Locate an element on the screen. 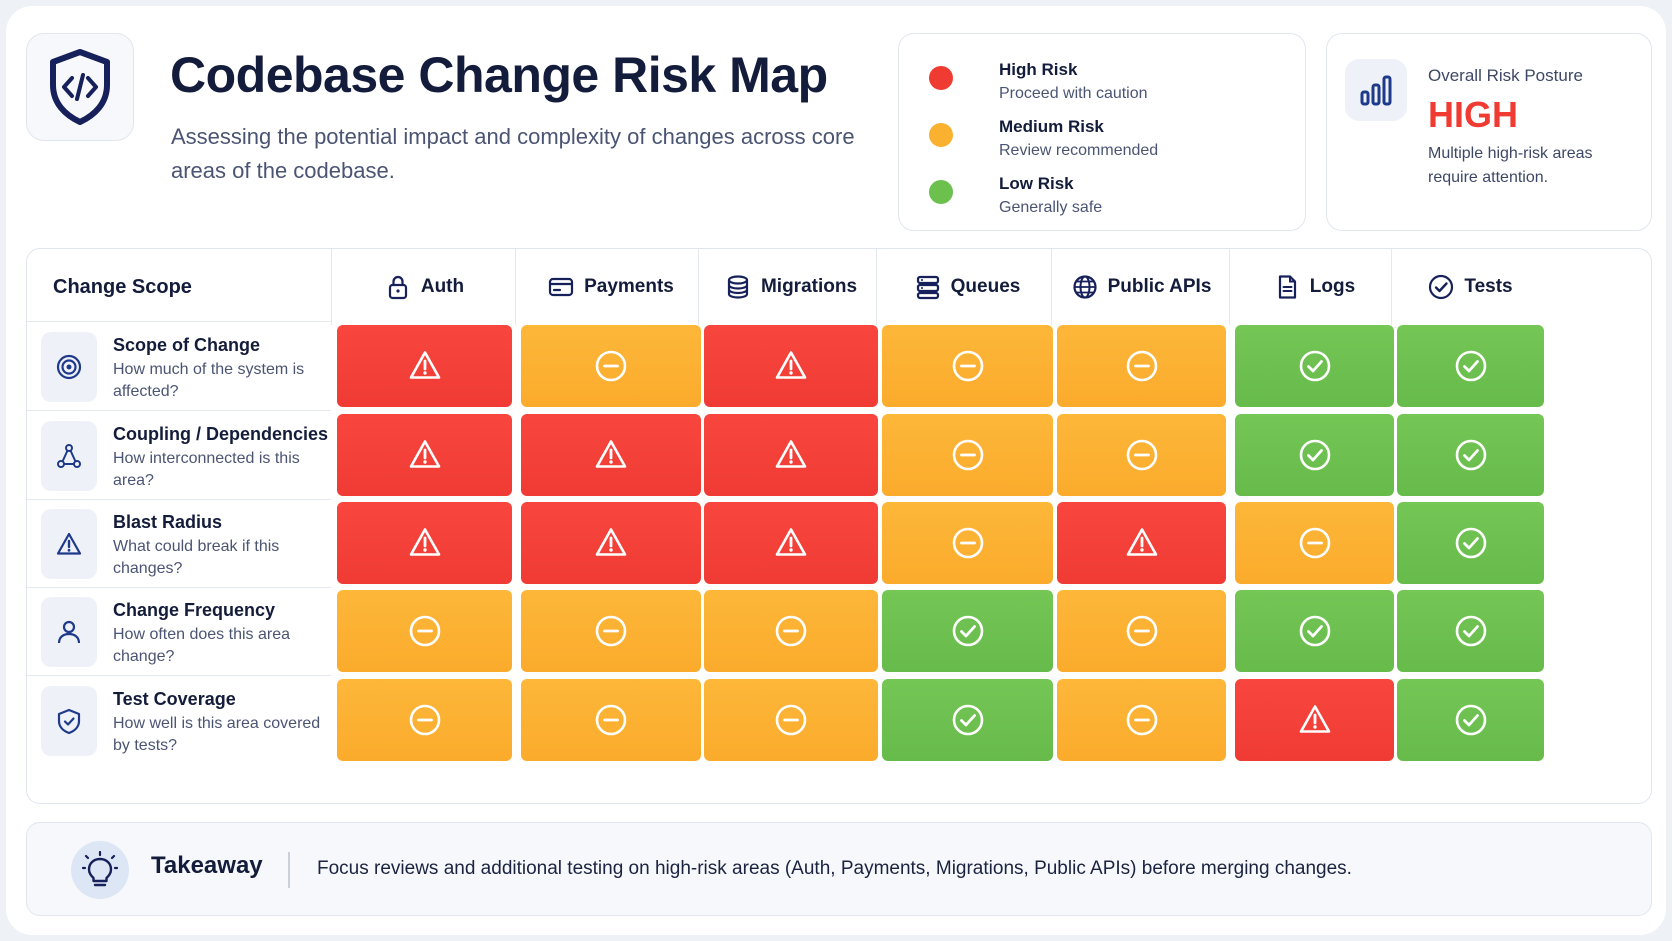 Image resolution: width=1672 pixels, height=941 pixels. column-header-public-apis: Public APIs is located at coordinates (1141, 287).